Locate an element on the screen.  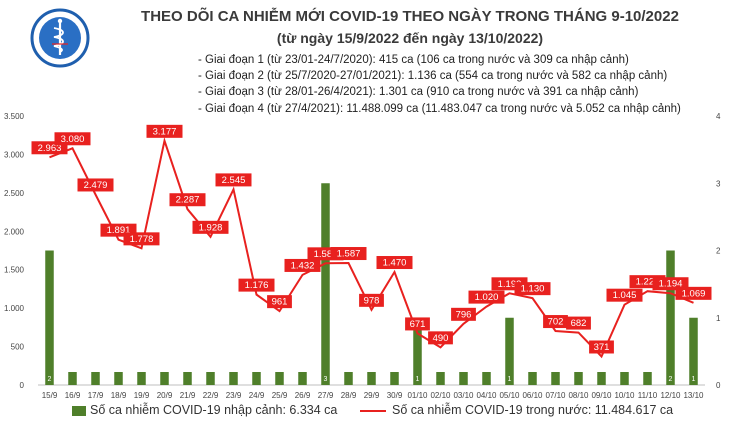
line-value-label: 3.177 is located at coordinates (165, 131).